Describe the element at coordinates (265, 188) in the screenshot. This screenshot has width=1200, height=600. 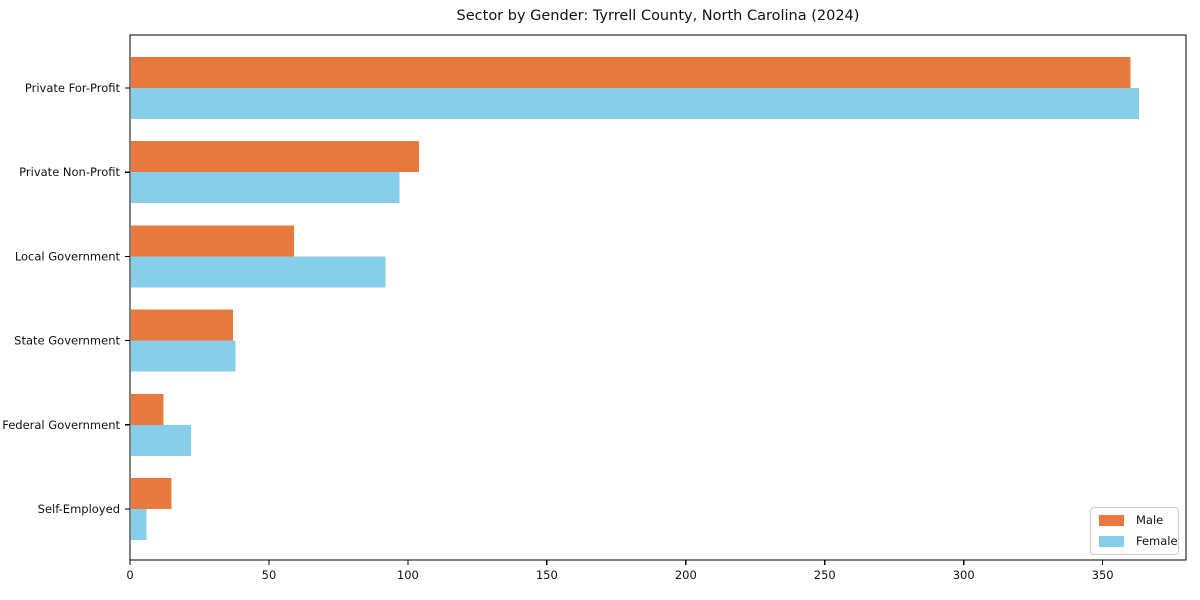
I see `bar-private-non-profit-female` at that location.